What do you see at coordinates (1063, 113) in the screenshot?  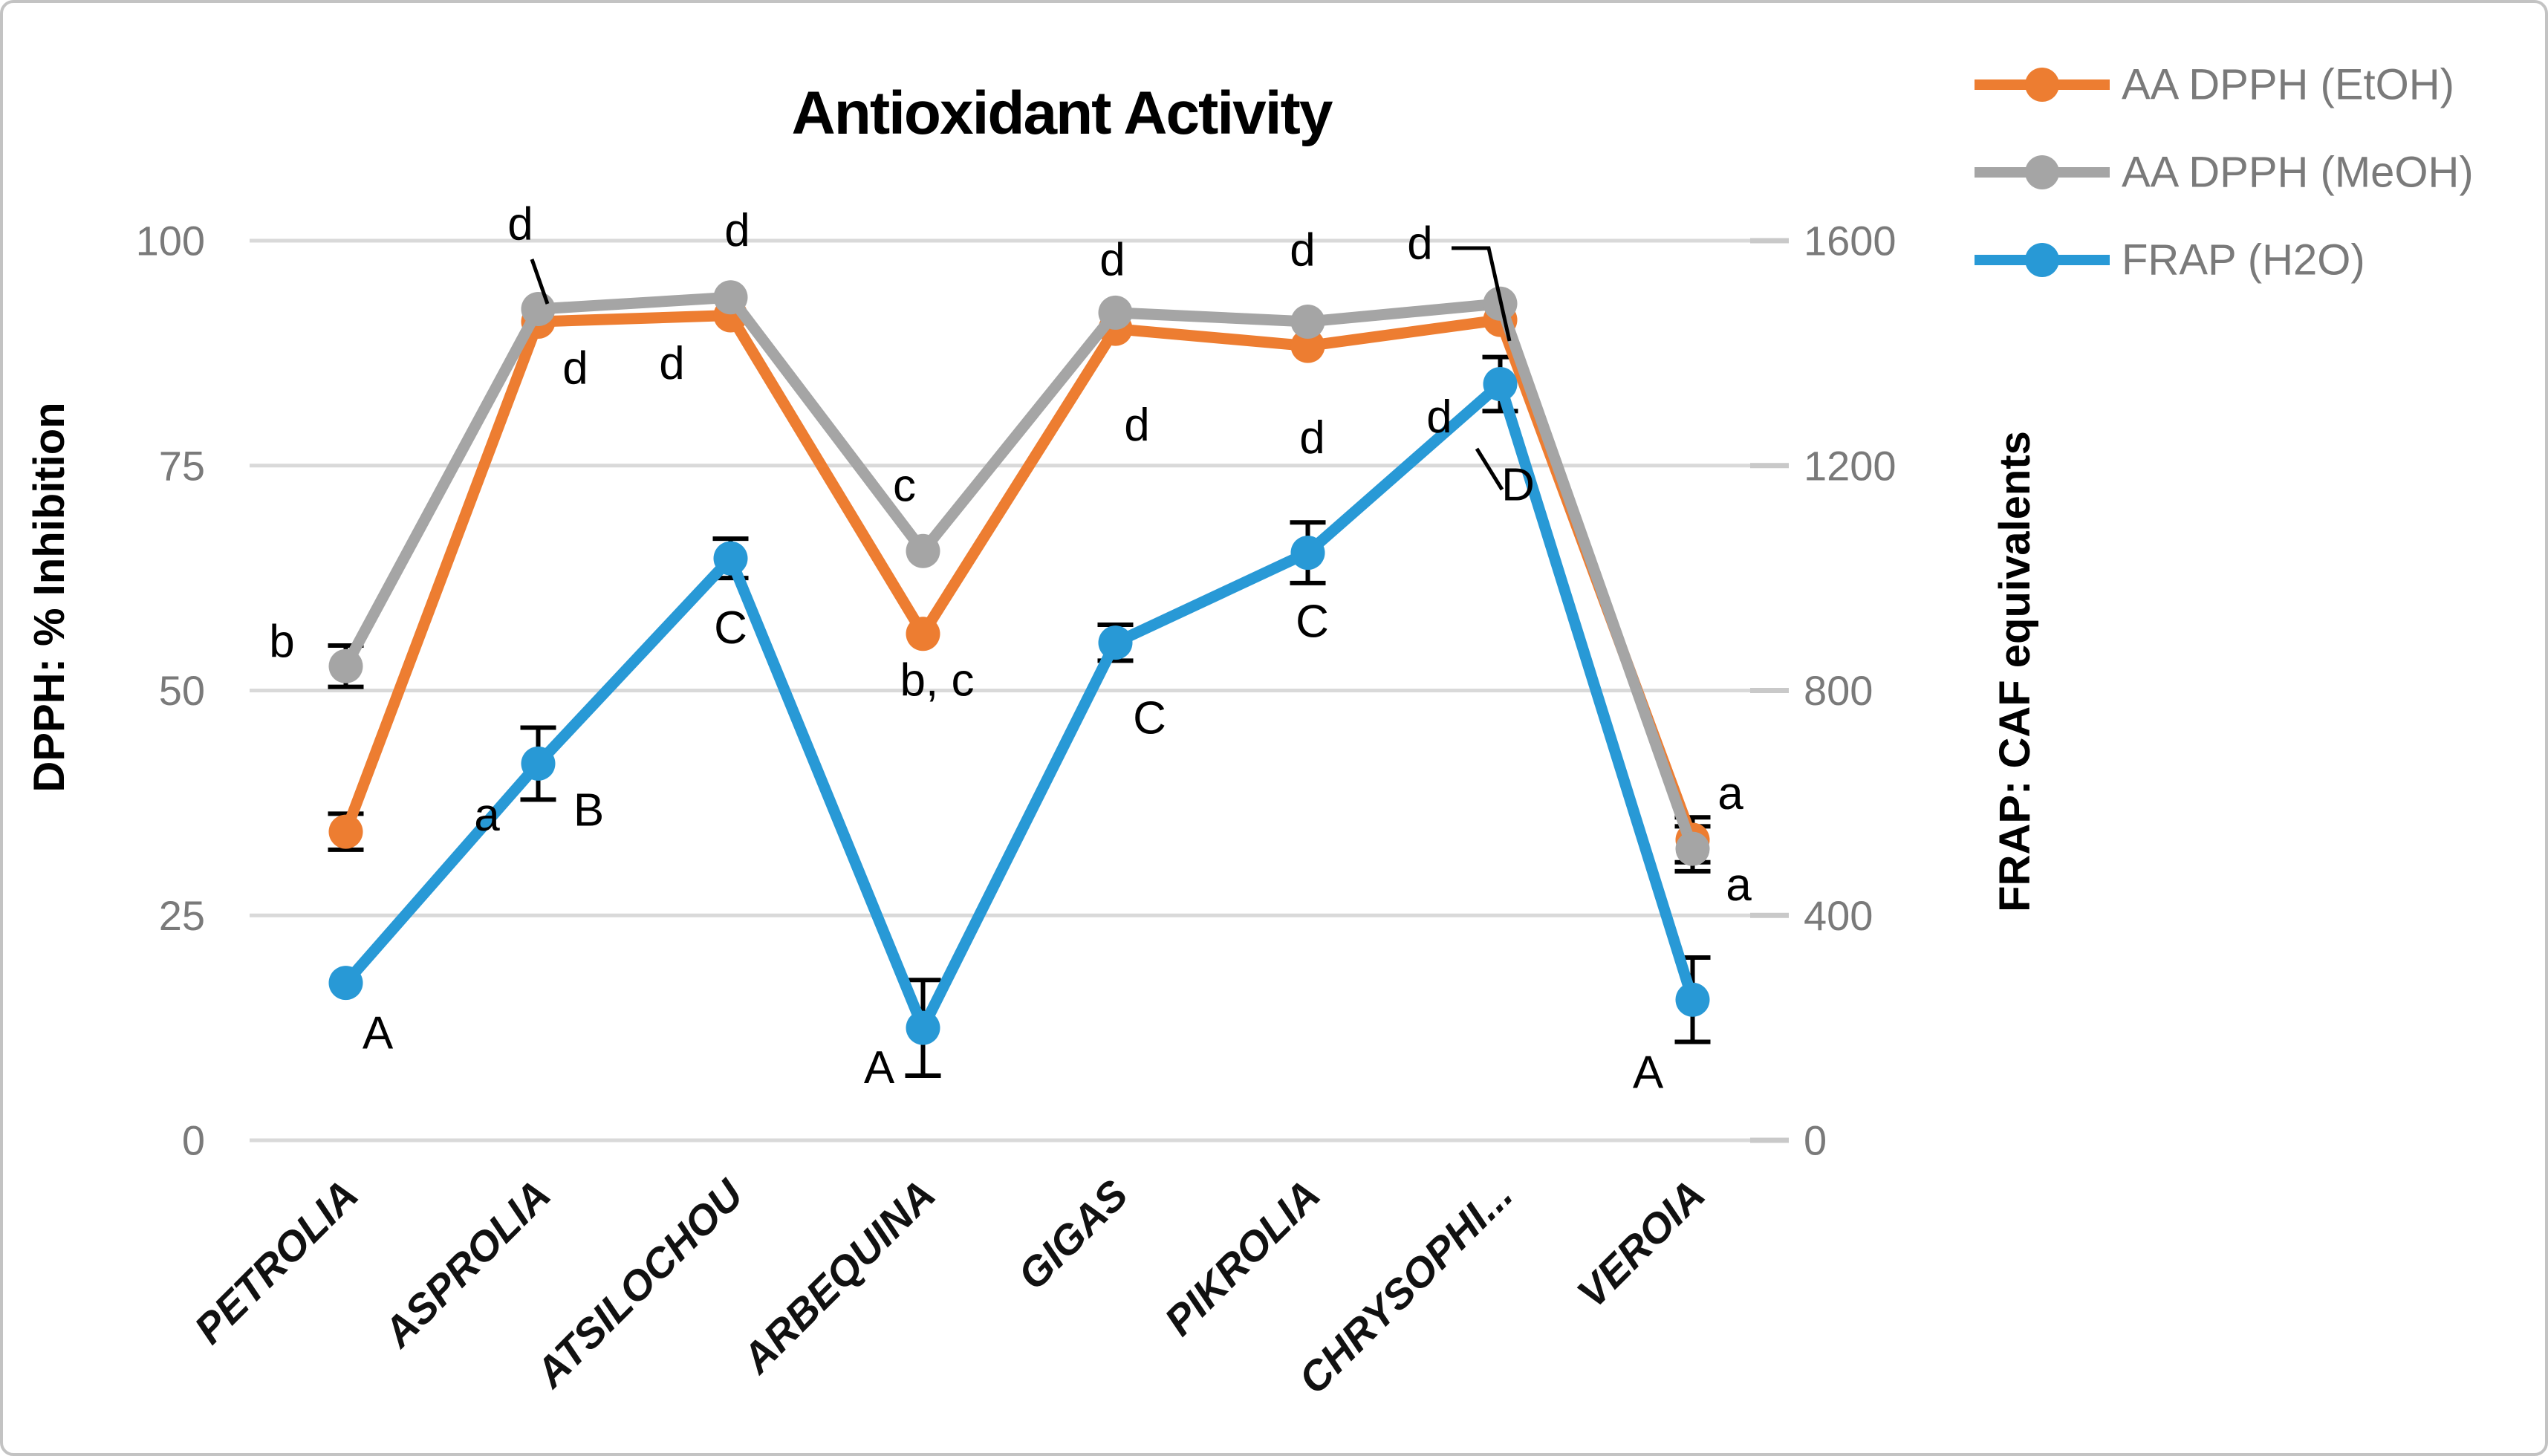 I see `chart-title: Antioxidant Activity` at bounding box center [1063, 113].